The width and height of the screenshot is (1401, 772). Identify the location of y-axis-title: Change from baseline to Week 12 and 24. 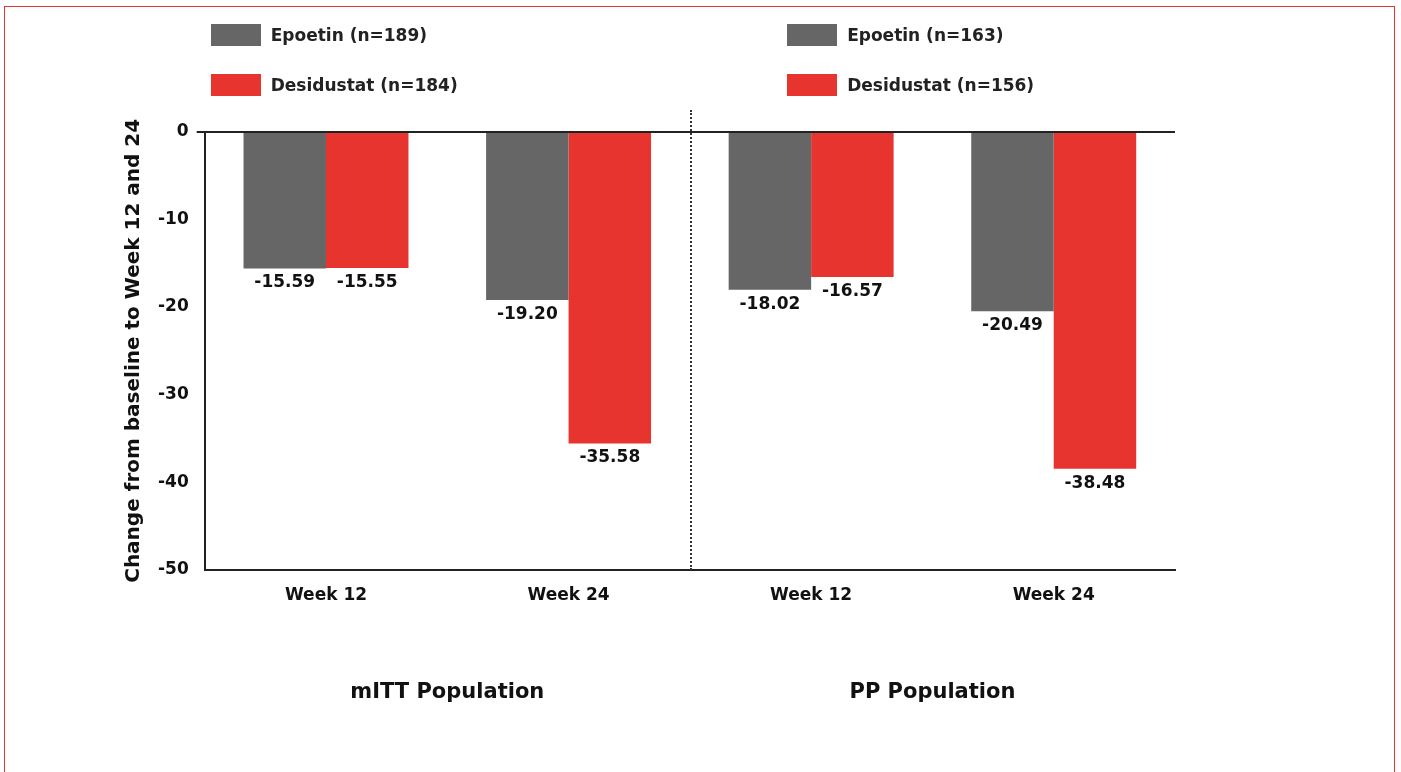
(132, 350).